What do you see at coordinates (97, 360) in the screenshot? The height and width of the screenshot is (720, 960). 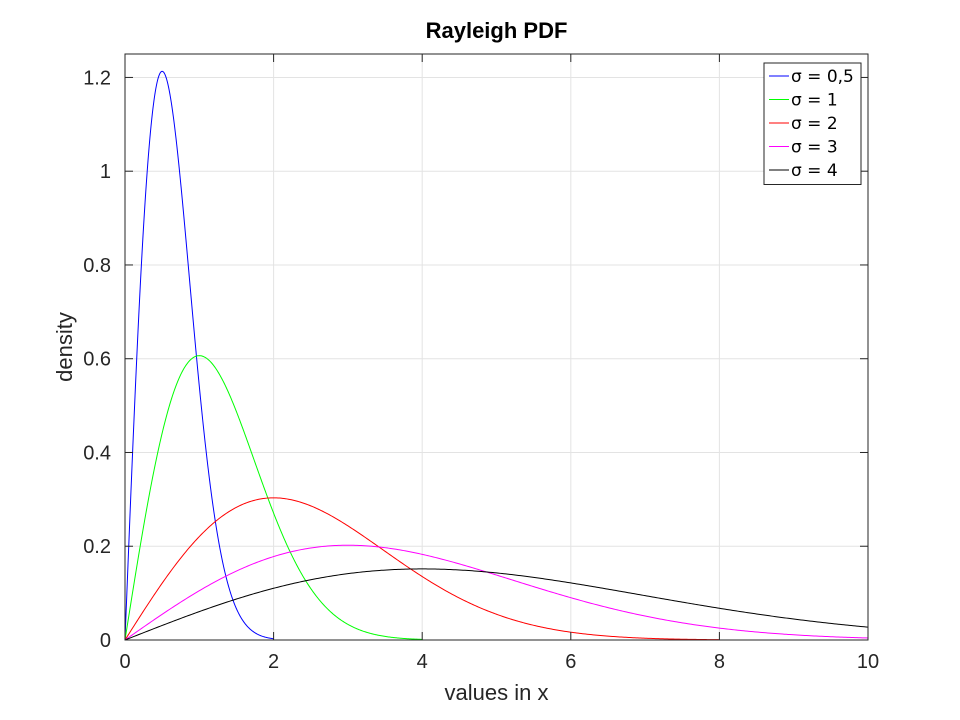 I see `y-tick-label: 0.6` at bounding box center [97, 360].